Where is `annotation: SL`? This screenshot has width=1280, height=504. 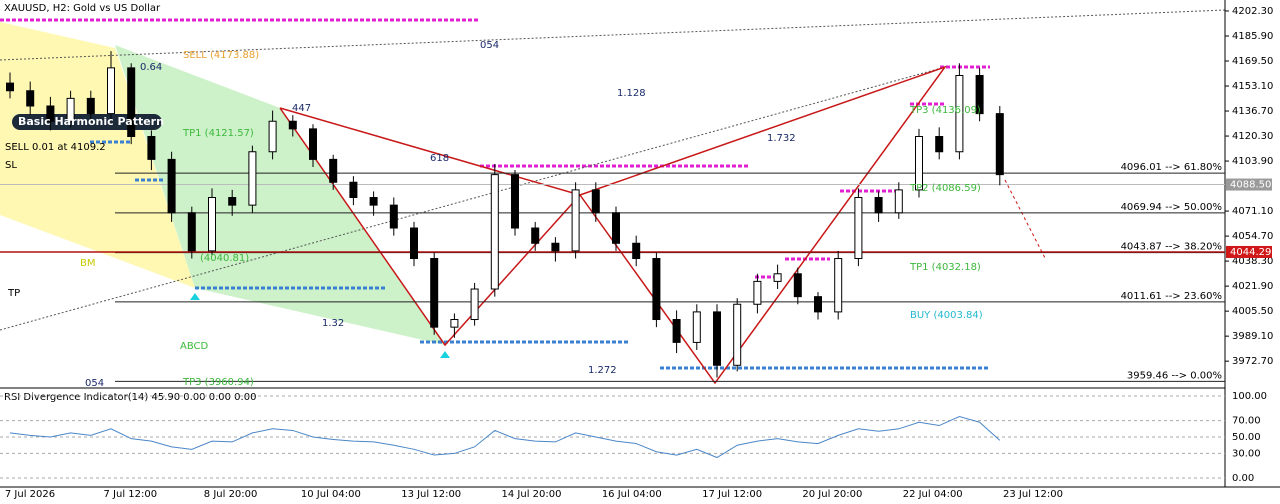
annotation: SL is located at coordinates (11, 165).